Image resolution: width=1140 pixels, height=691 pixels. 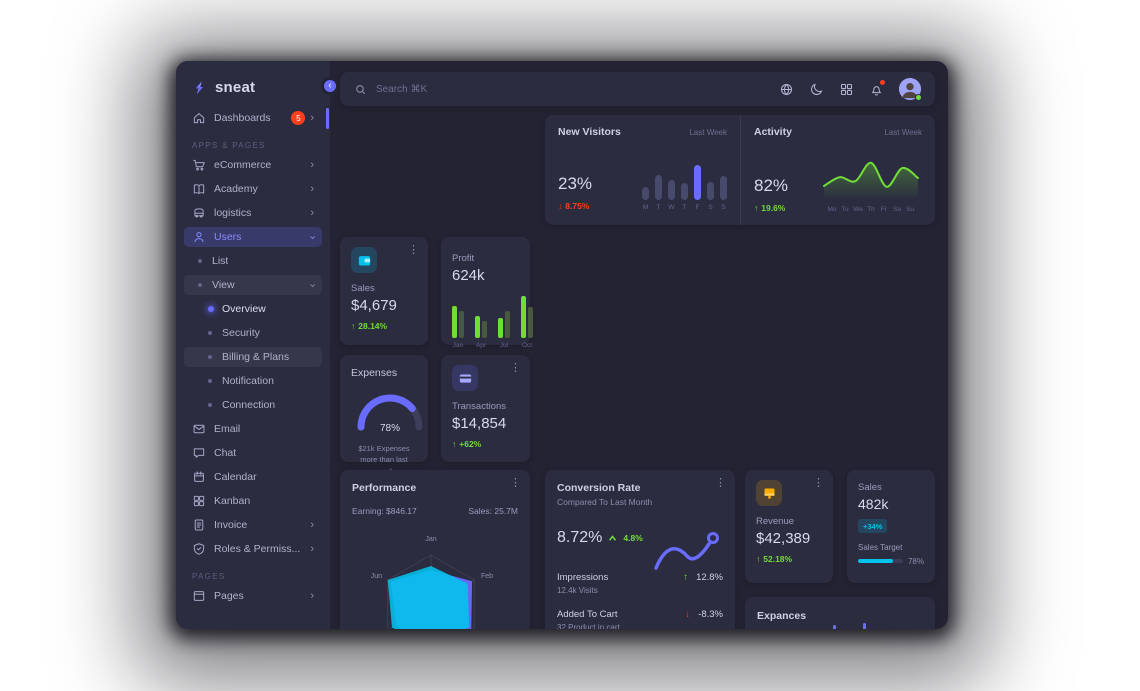 What do you see at coordinates (253, 213) in the screenshot?
I see `sidebar-item-logistics: logistics ›` at bounding box center [253, 213].